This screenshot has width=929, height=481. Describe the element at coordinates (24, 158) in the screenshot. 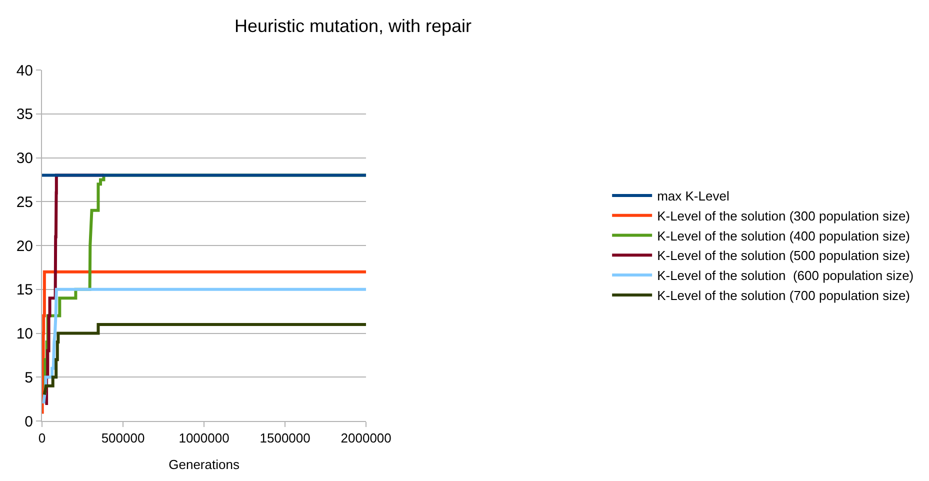

I see `y-tick-label: 30` at that location.